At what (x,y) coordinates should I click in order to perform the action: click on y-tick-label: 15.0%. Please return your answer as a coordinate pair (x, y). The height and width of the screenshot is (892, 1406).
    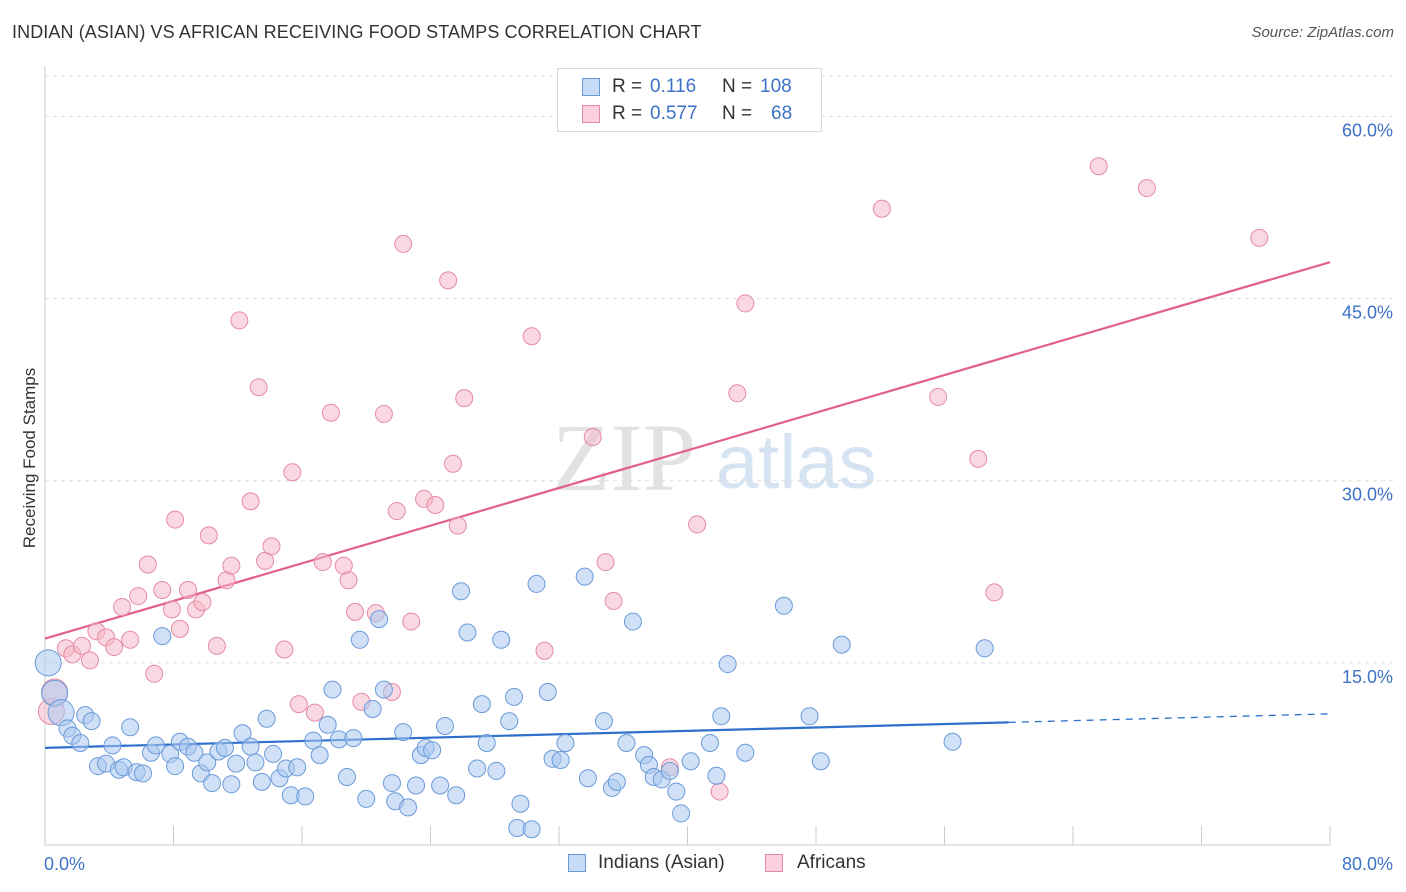
    Looking at the image, I should click on (1367, 677).